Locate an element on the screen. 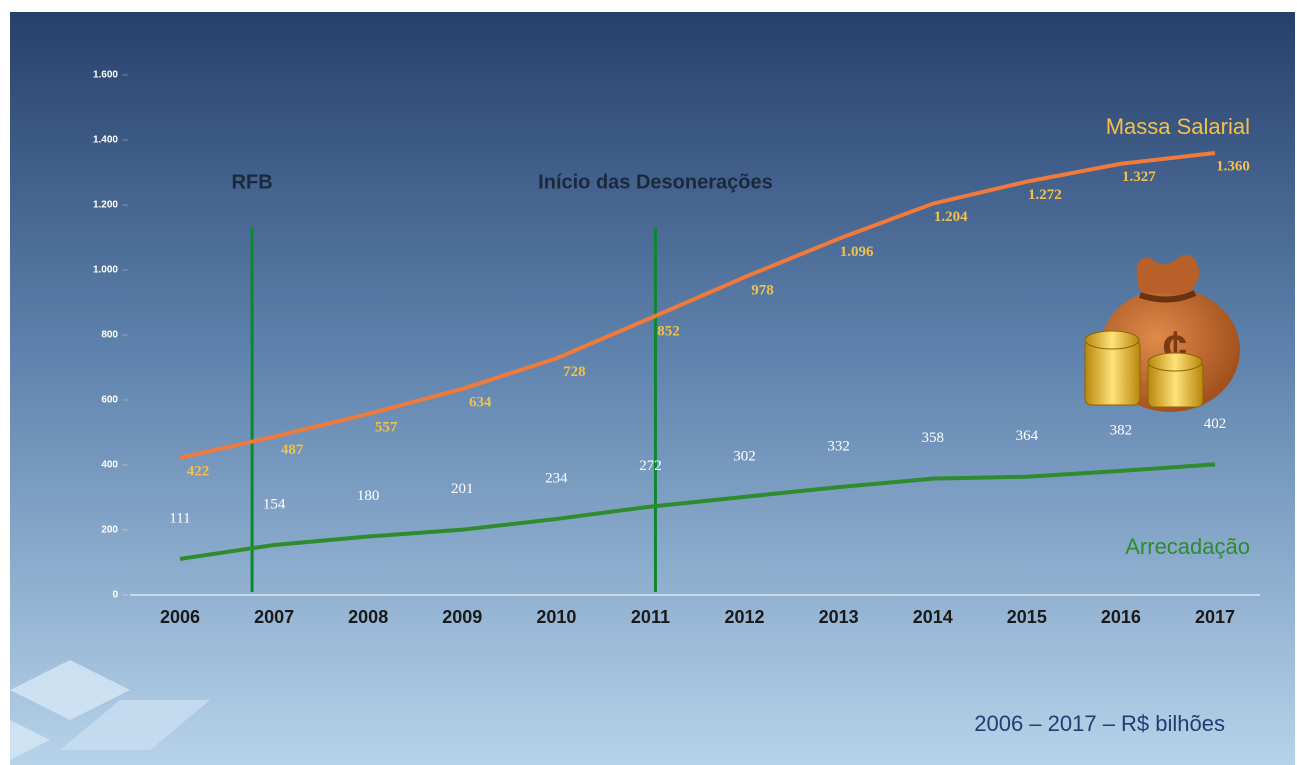 The width and height of the screenshot is (1297, 765). value-label: 111 is located at coordinates (179, 518).